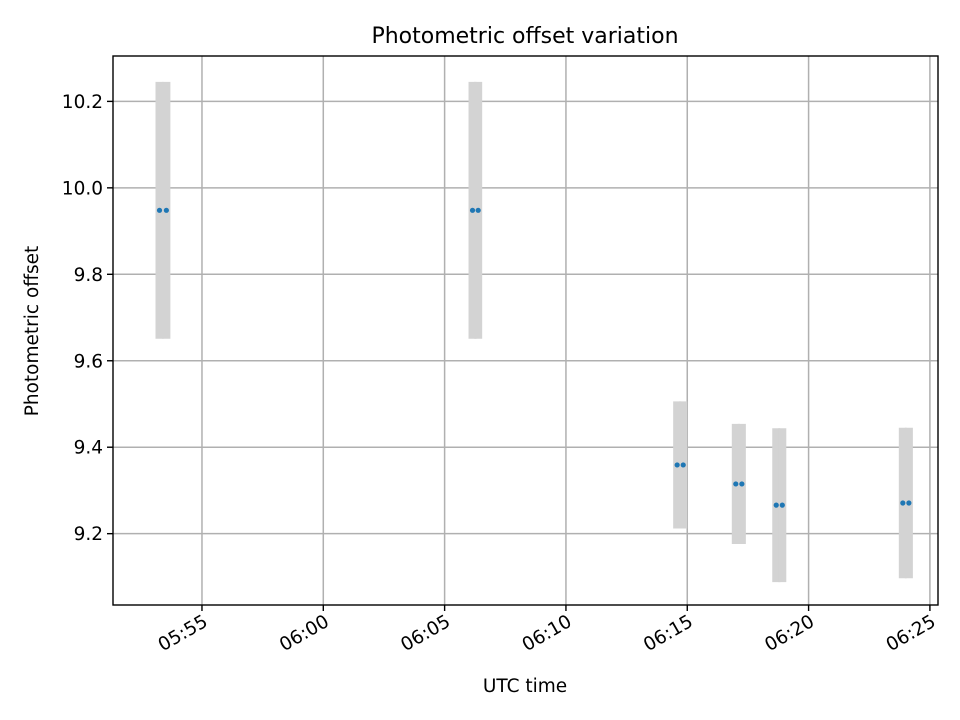 Image resolution: width=960 pixels, height=720 pixels. Describe the element at coordinates (525, 686) in the screenshot. I see `x-axis-label: UTC time` at that location.